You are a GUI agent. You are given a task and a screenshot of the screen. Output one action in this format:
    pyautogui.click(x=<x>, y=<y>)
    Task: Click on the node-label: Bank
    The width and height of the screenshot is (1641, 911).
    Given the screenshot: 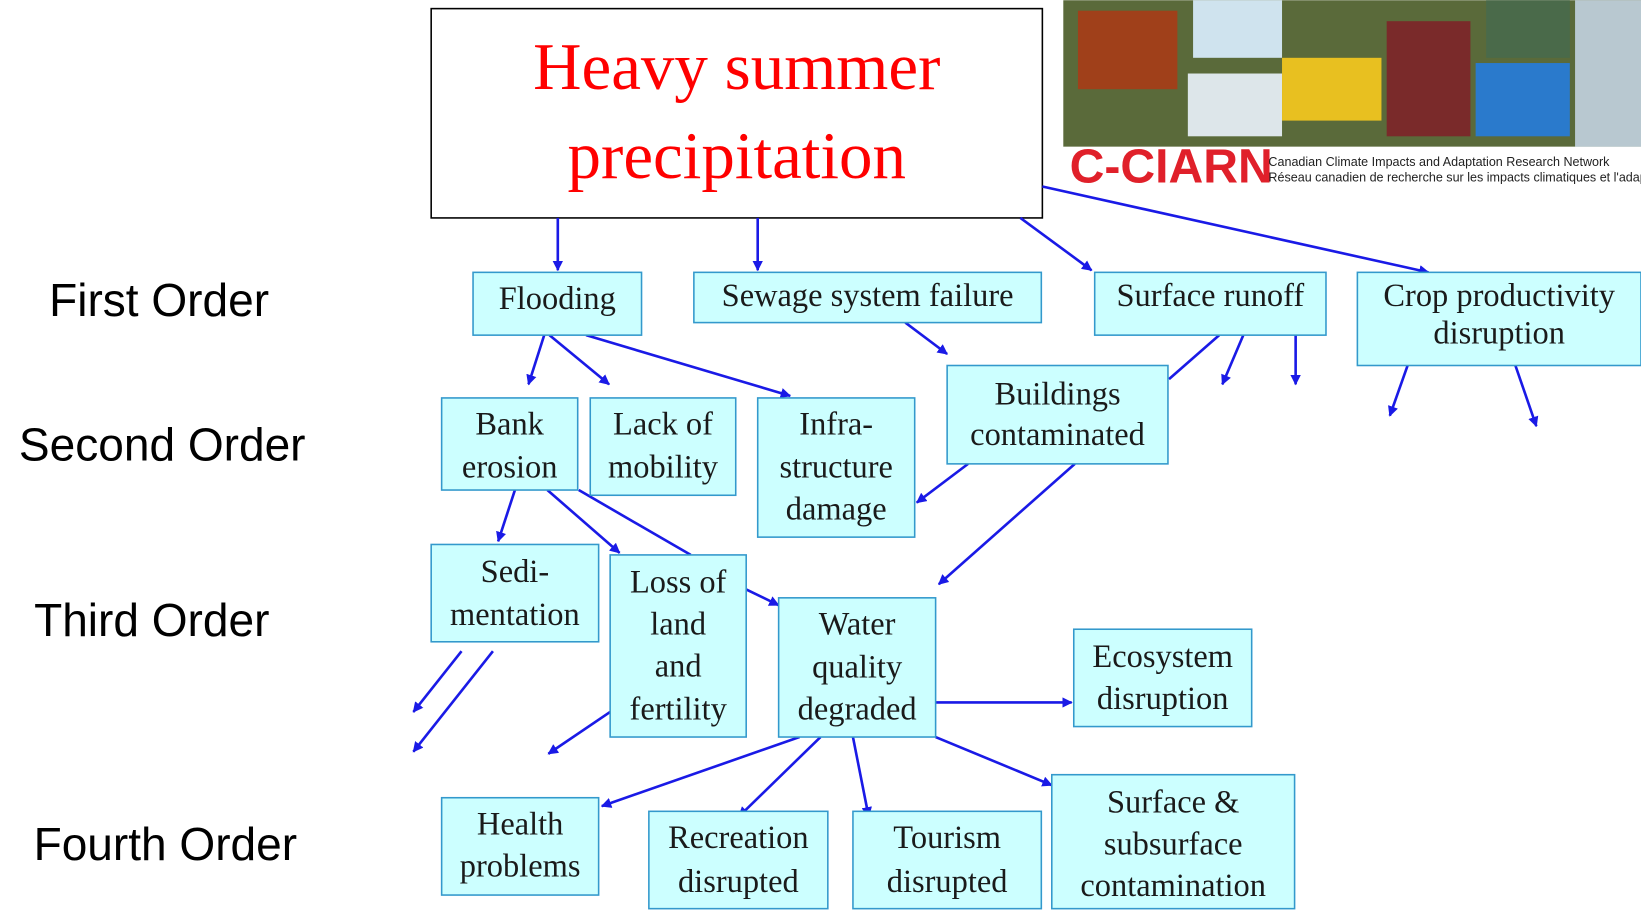 What is the action you would take?
    pyautogui.click(x=509, y=425)
    